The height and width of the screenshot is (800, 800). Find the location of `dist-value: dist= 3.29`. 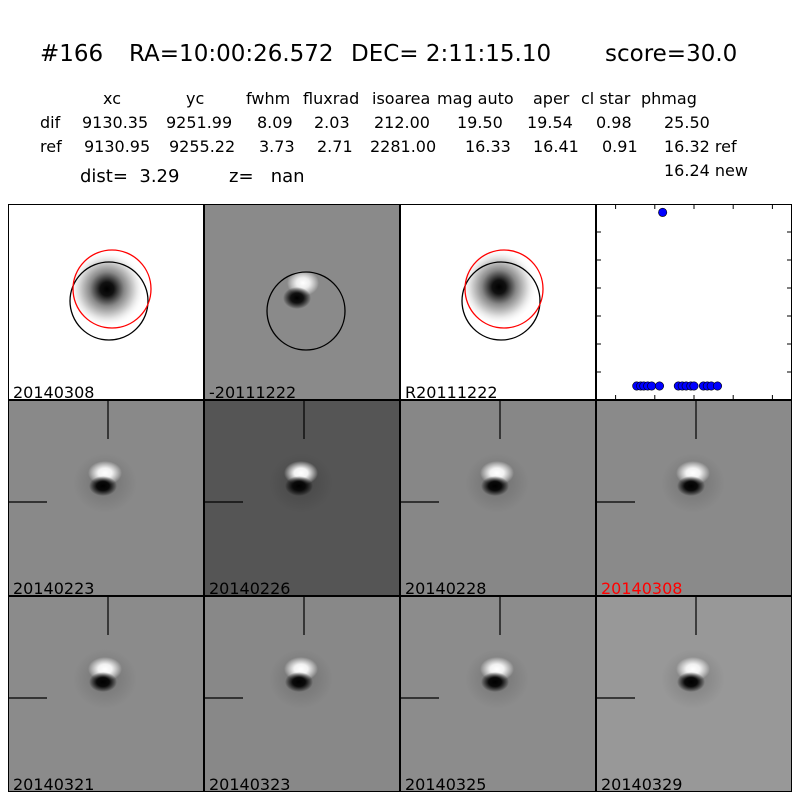

dist-value: dist= 3.29 is located at coordinates (130, 176).